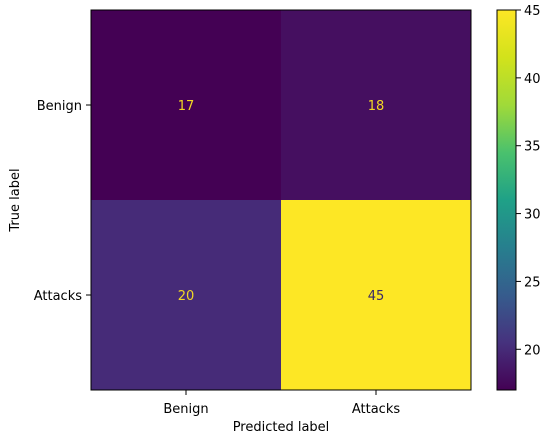  I want to click on x-axis-ticks: Benign Attacks, so click(281, 403).